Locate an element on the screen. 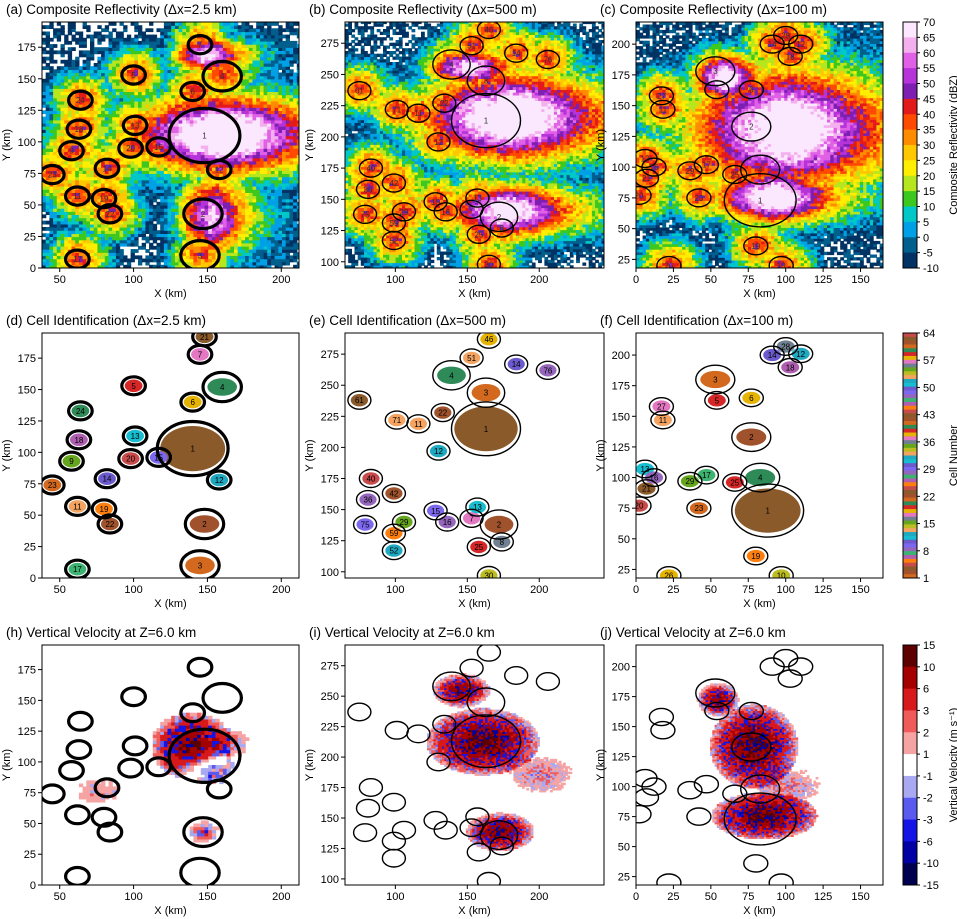 This screenshot has width=957, height=919. colorbar-tick-label: 55 is located at coordinates (929, 69).